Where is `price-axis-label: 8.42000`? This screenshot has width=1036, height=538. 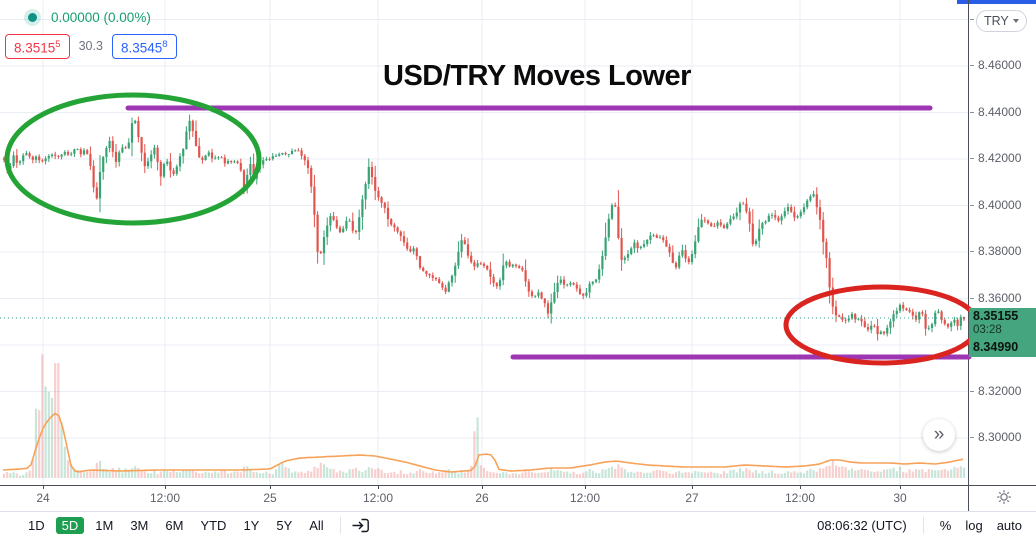 price-axis-label: 8.42000 is located at coordinates (995, 158).